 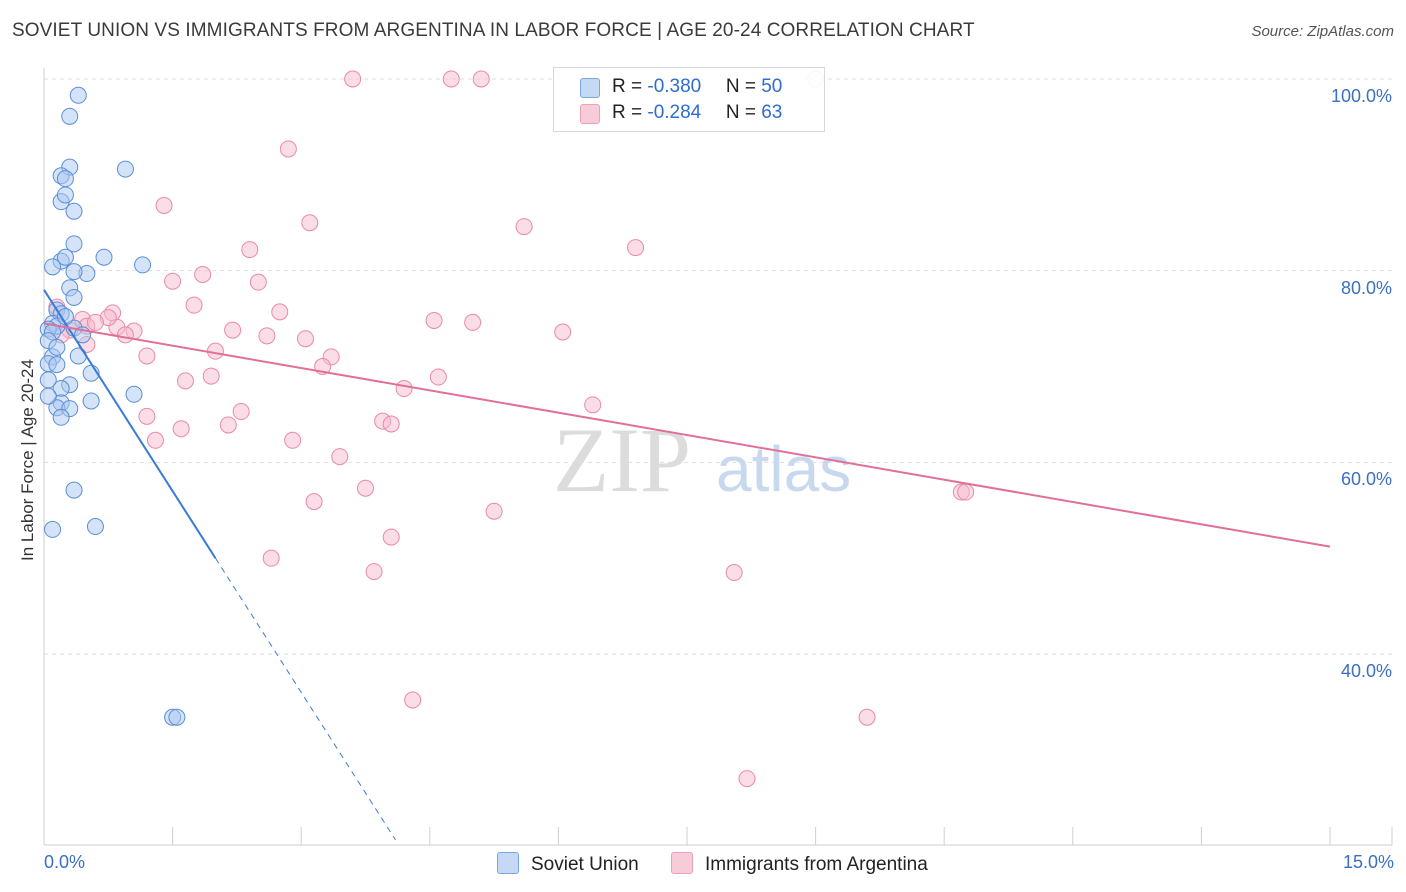 I want to click on legend-swatch-blue, so click(x=590, y=88).